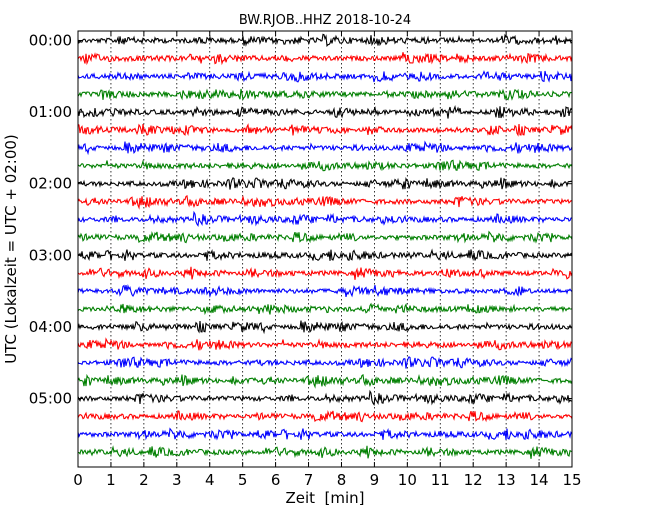 This screenshot has width=650, height=520. Describe the element at coordinates (375, 480) in the screenshot. I see `x-tick-label: 9` at that location.